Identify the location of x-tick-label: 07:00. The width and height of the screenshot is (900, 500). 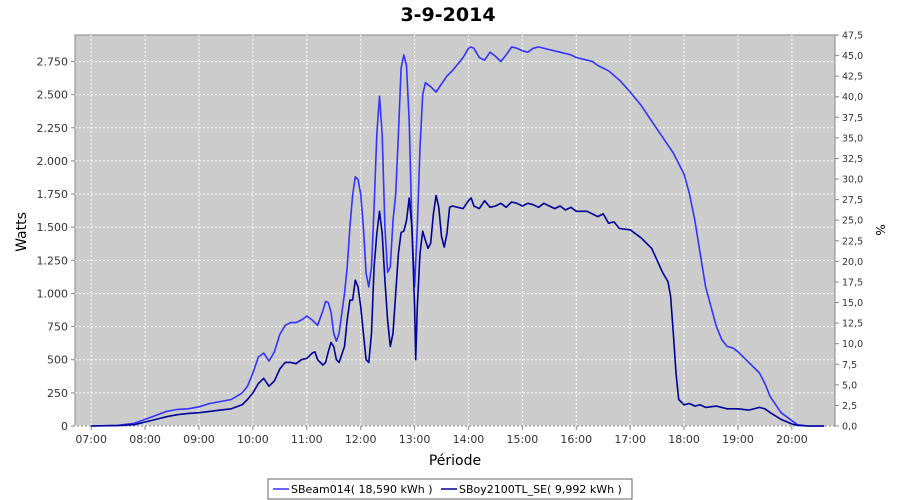
(91, 439).